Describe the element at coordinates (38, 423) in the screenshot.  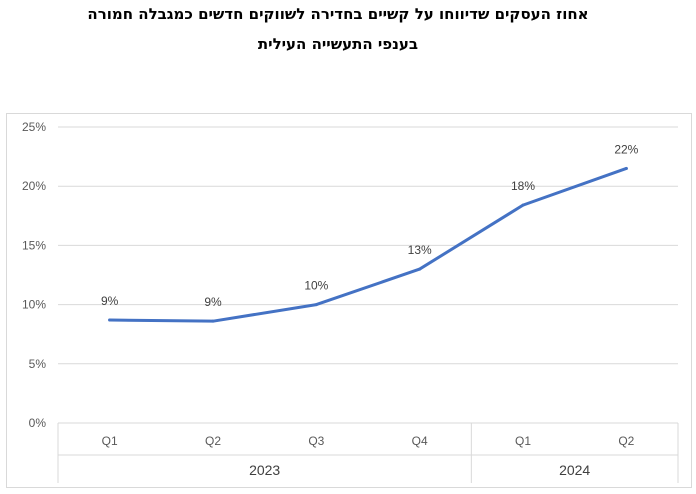
I see `y-tick-label: 0%` at that location.